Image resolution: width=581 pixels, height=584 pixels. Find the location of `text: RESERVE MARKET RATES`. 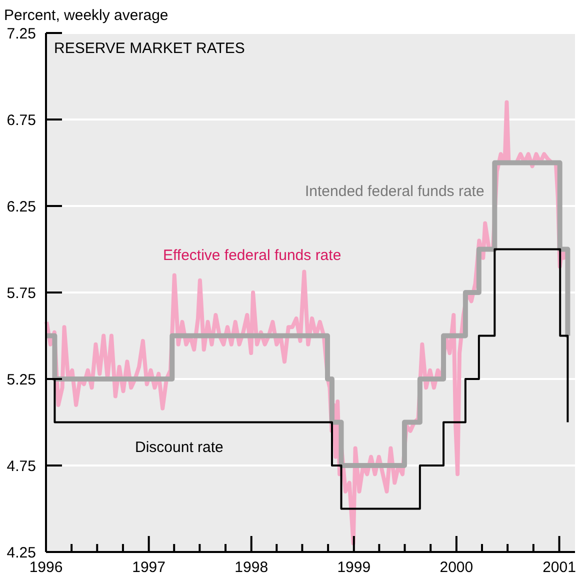

text: RESERVE MARKET RATES is located at coordinates (149, 48).